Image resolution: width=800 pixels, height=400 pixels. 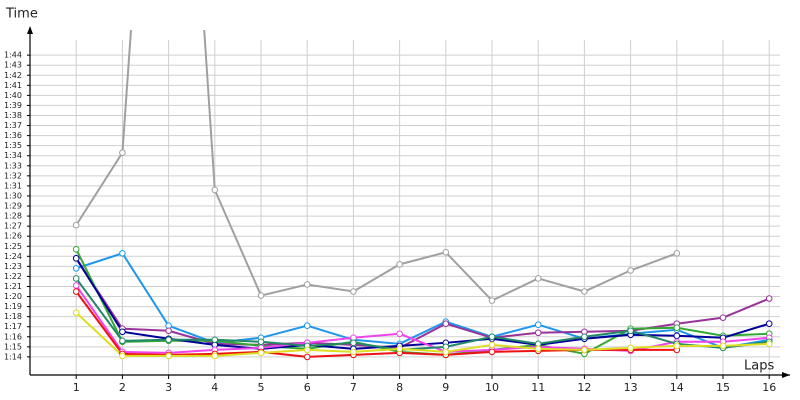 What do you see at coordinates (13, 356) in the screenshot?
I see `y-tick-label: 1:14` at bounding box center [13, 356].